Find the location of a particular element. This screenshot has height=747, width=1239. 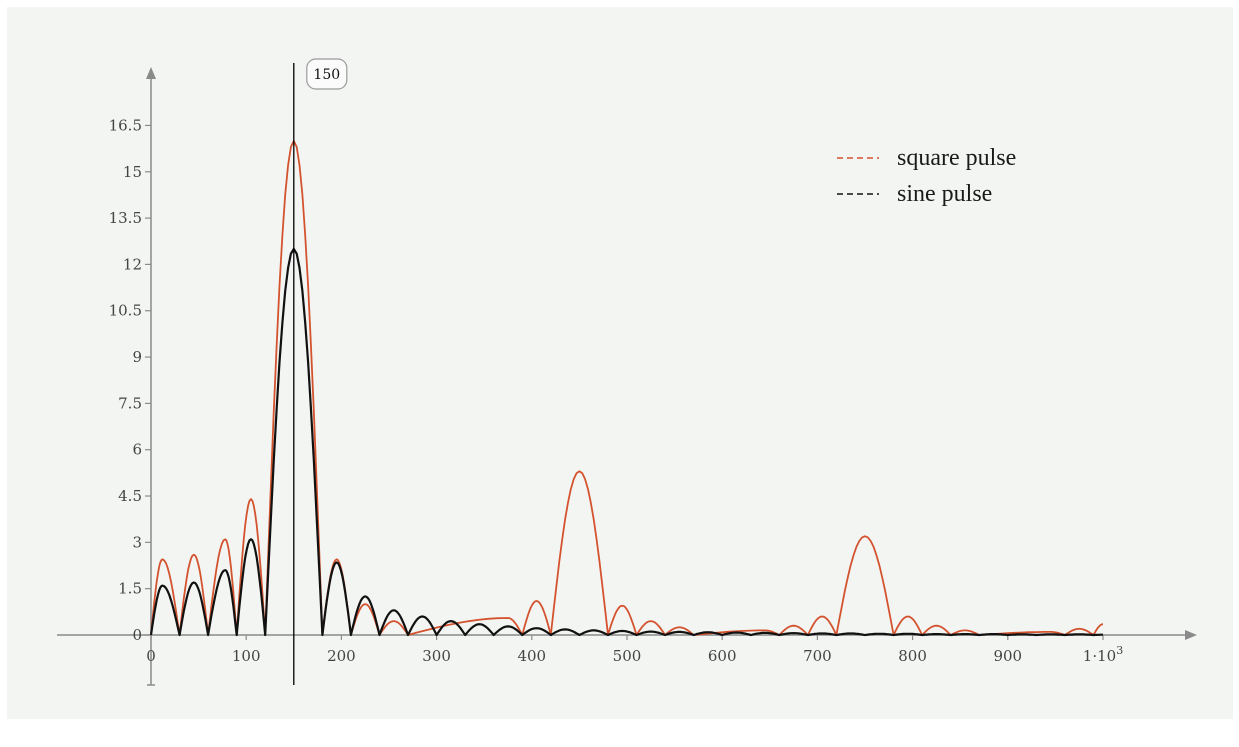

x-tick-label: 1·10³ is located at coordinates (1103, 654).